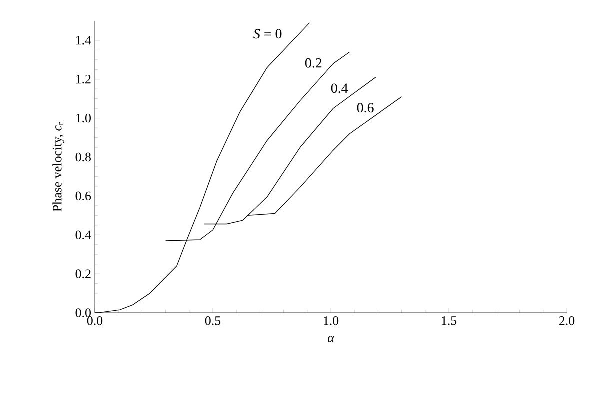  What do you see at coordinates (268, 34) in the screenshot?
I see `series-label: S = 0` at bounding box center [268, 34].